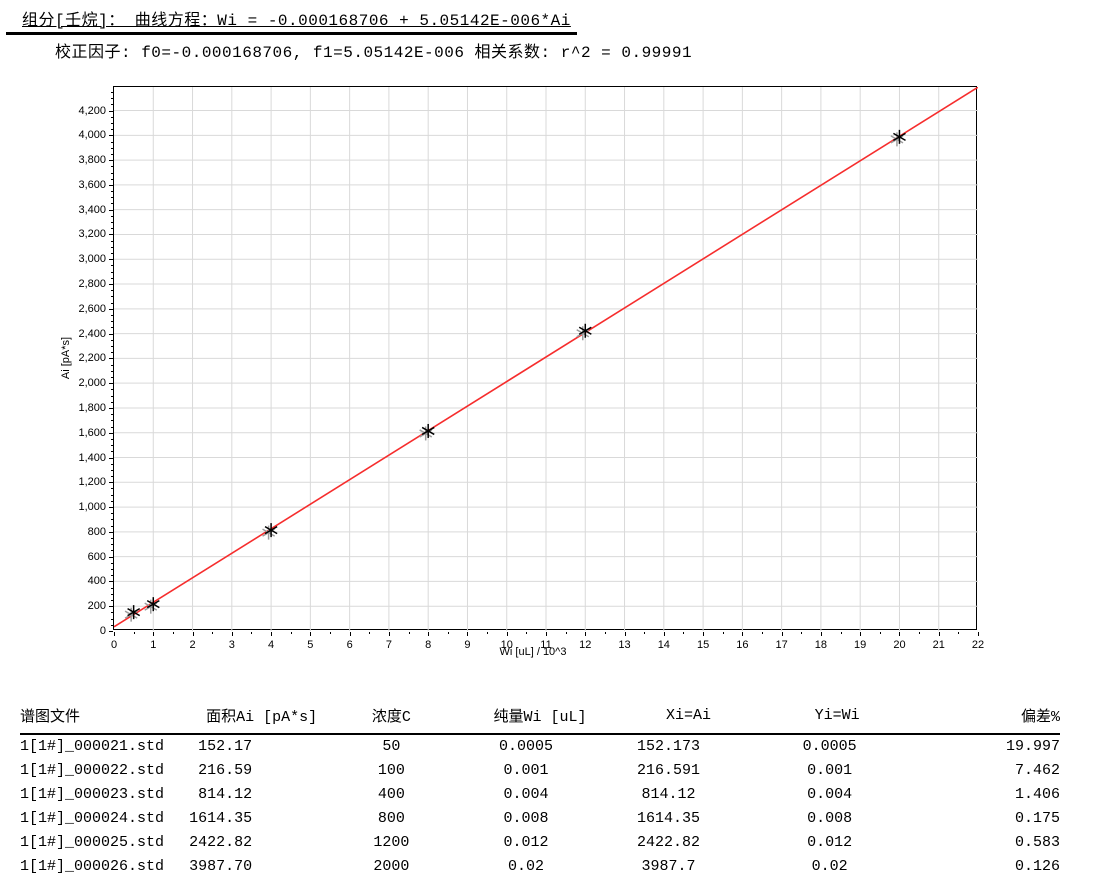 The height and width of the screenshot is (892, 1104). What do you see at coordinates (533, 652) in the screenshot?
I see `x-axis-title: Wi [uL] / 10^3` at bounding box center [533, 652].